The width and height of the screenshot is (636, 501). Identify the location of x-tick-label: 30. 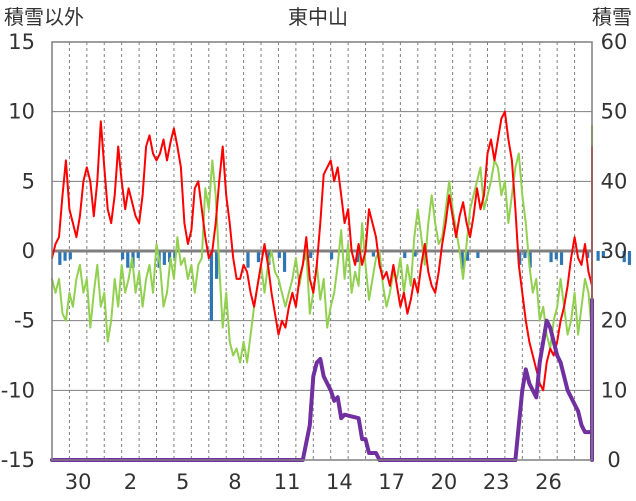
(78, 482).